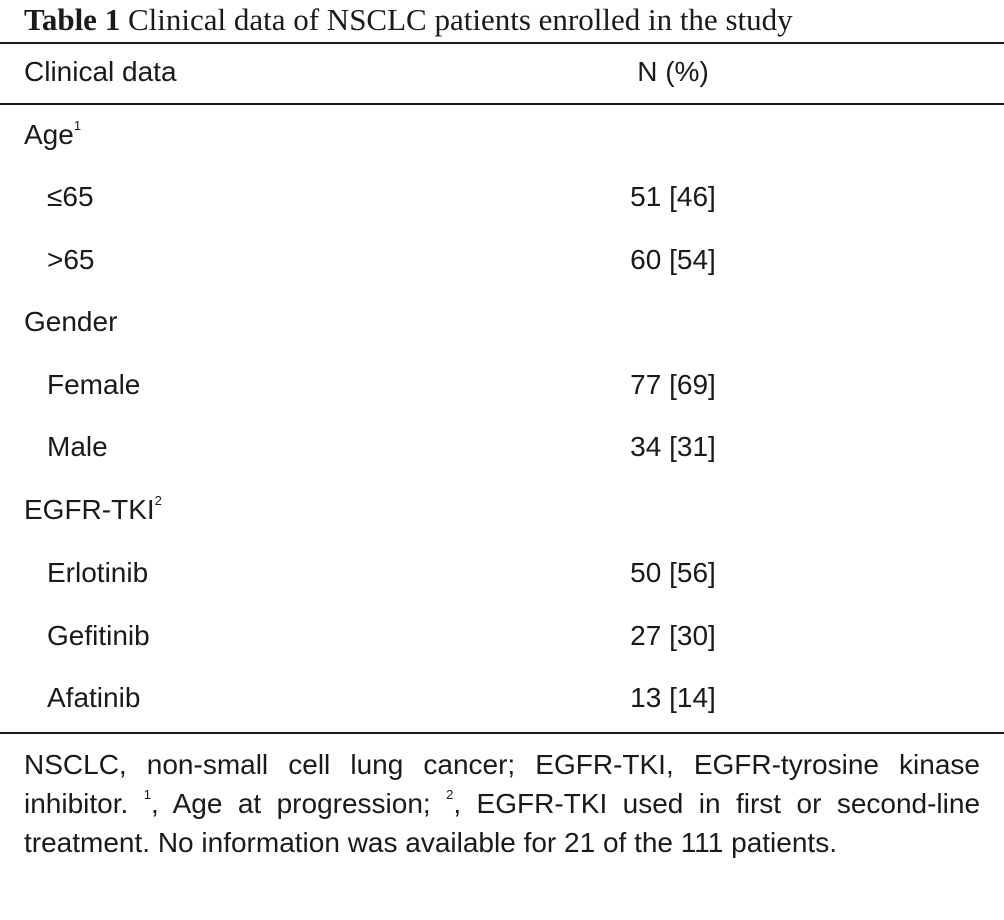 The image size is (1004, 920). What do you see at coordinates (673, 384) in the screenshot?
I see `row-female-value: 77 [69]` at bounding box center [673, 384].